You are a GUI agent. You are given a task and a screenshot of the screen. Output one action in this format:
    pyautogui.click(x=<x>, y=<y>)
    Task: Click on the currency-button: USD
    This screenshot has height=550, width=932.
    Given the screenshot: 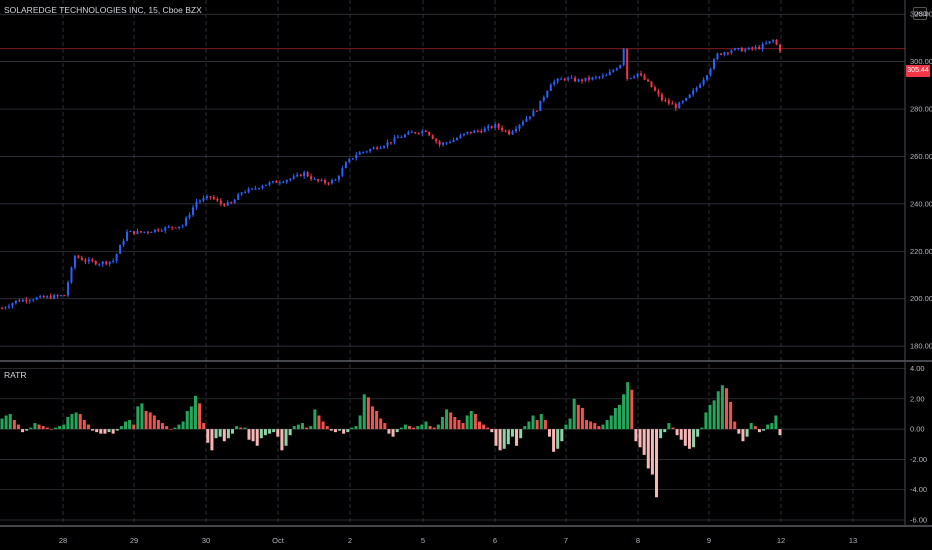 What is the action you would take?
    pyautogui.click(x=920, y=13)
    